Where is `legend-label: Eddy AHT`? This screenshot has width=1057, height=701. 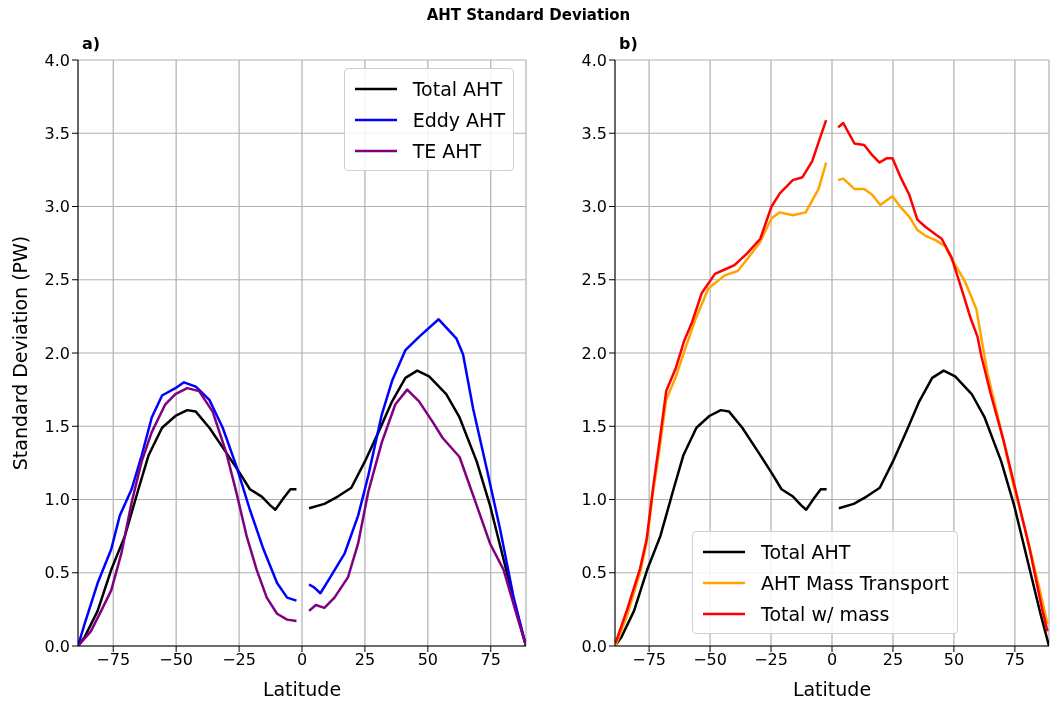 legend-label: Eddy AHT is located at coordinates (458, 119).